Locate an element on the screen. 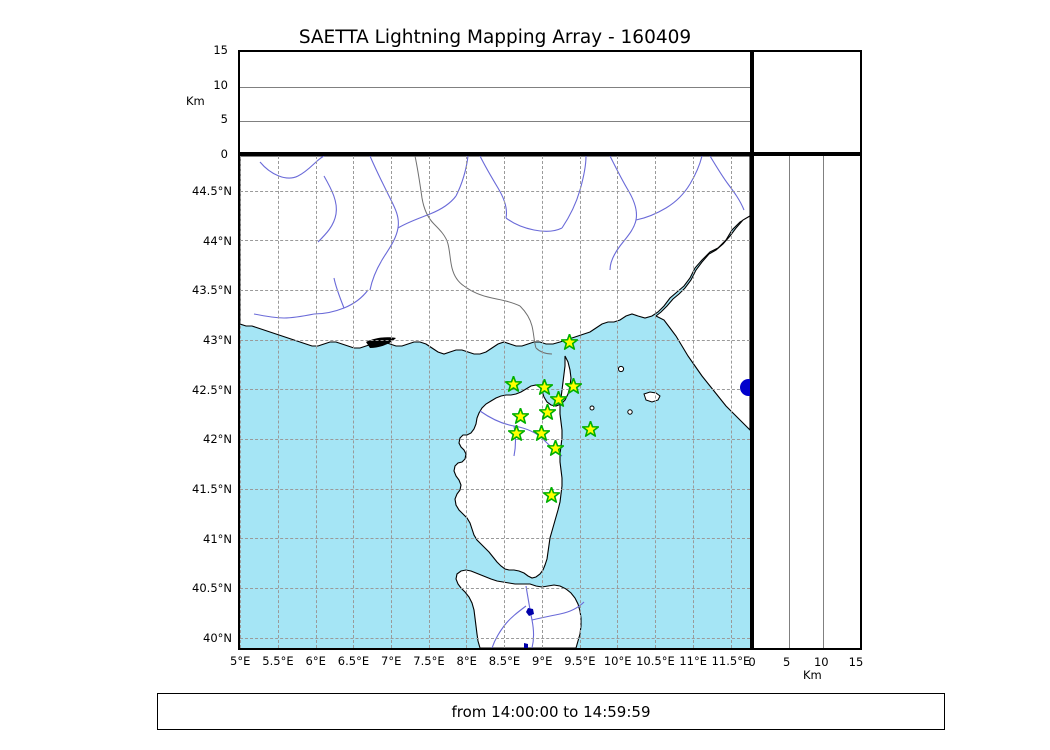 The image size is (1050, 750). map-longitude-tick-label: 8°E is located at coordinates (466, 661).